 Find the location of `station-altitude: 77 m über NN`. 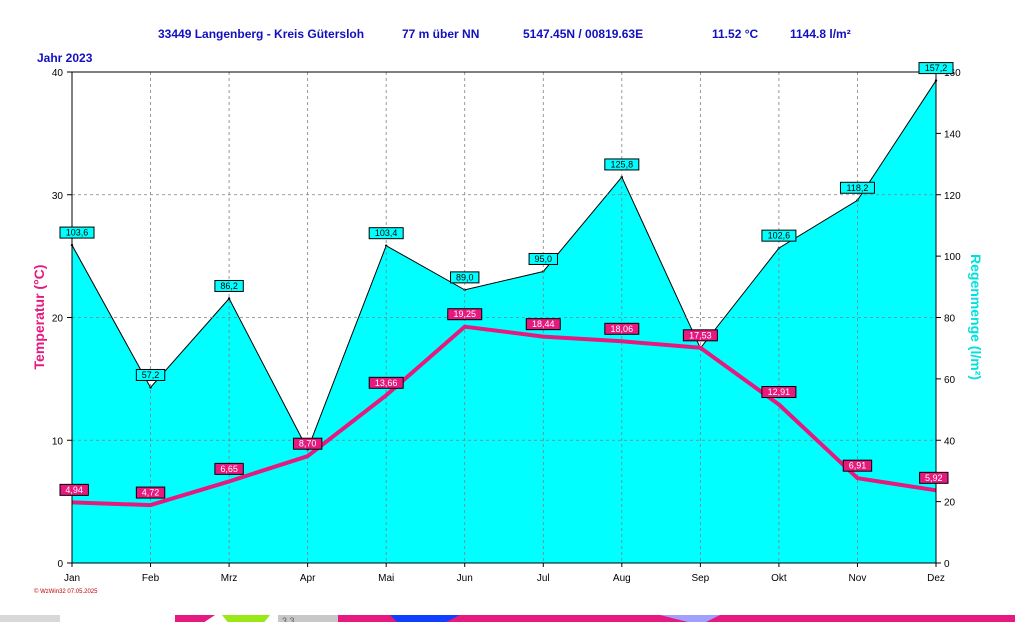

station-altitude: 77 m über NN is located at coordinates (441, 34).